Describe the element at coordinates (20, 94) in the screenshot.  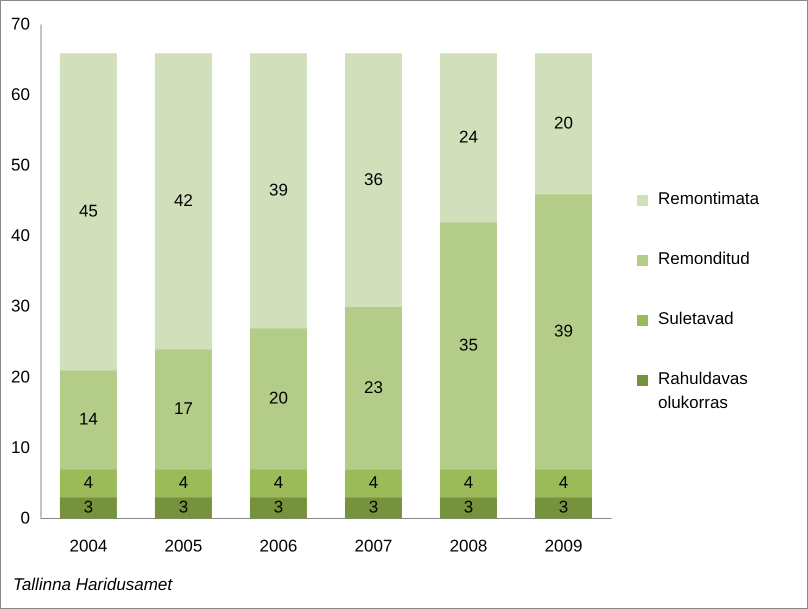
I see `y-tick-label: 60` at that location.